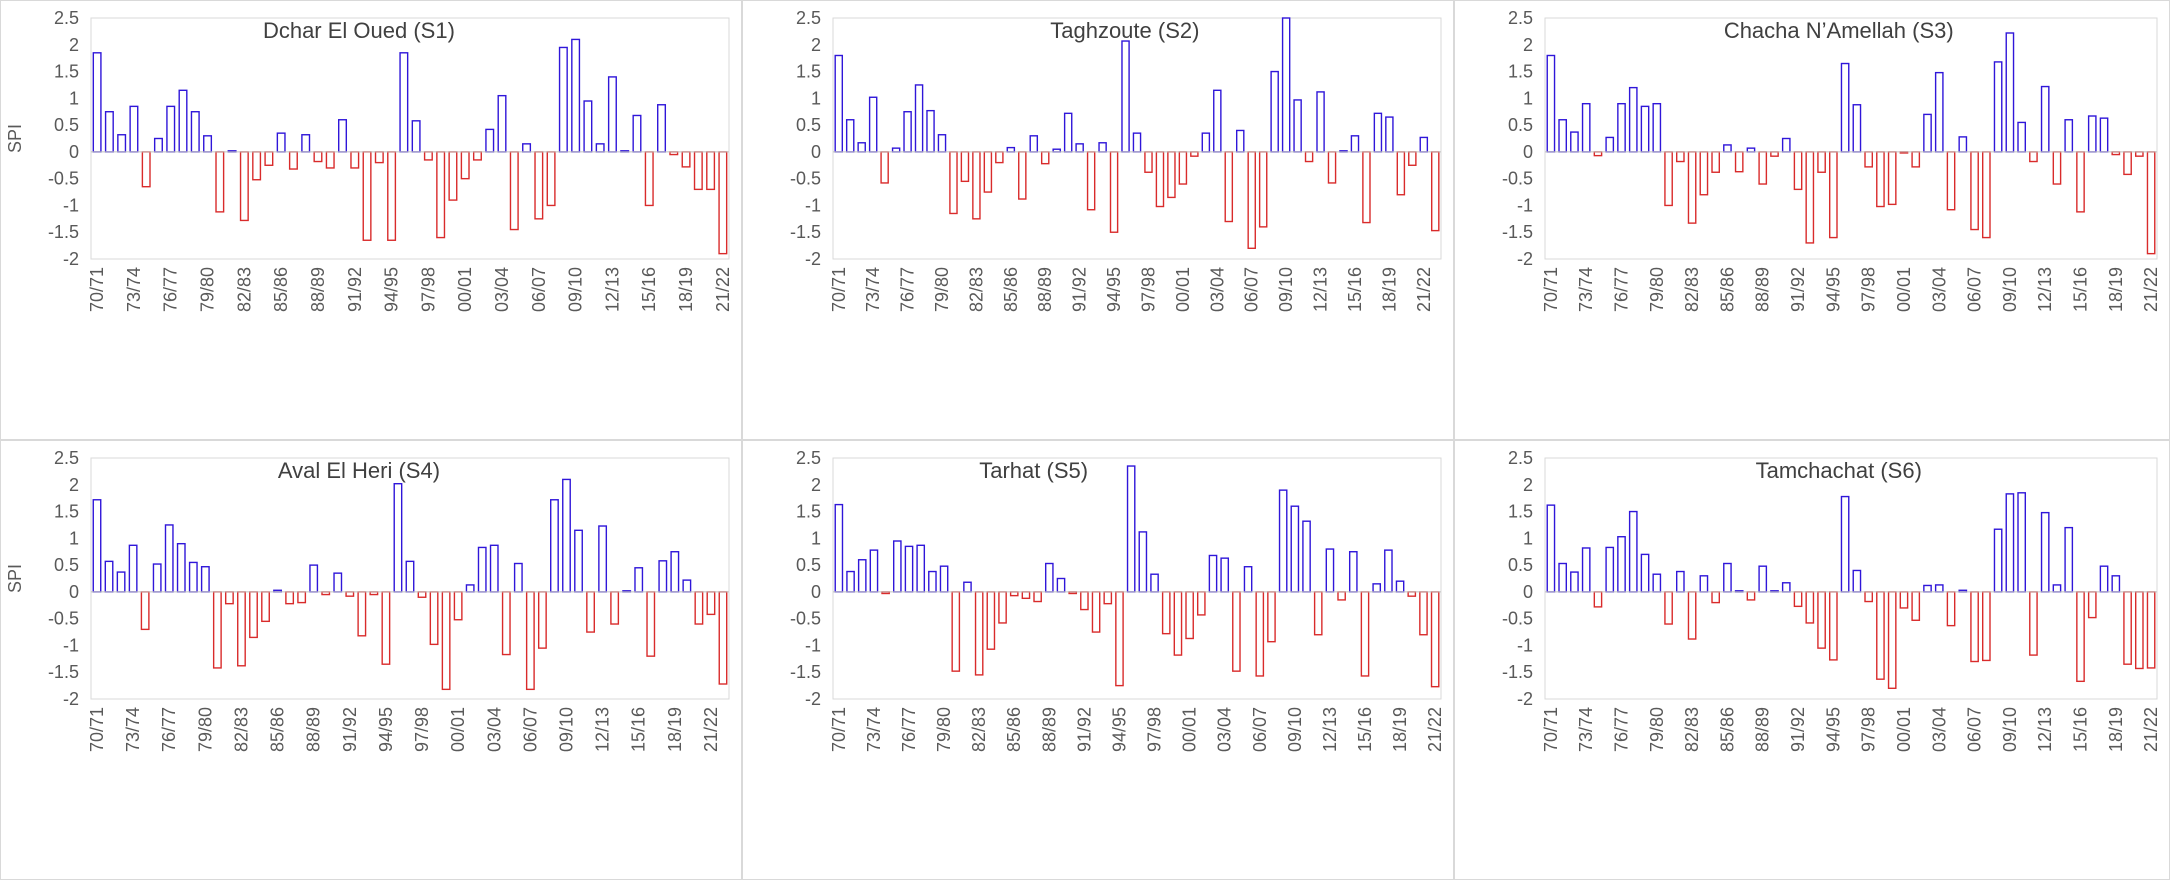 This screenshot has width=2170, height=881. I want to click on x-tick-label: 18/19, so click(1400, 729).